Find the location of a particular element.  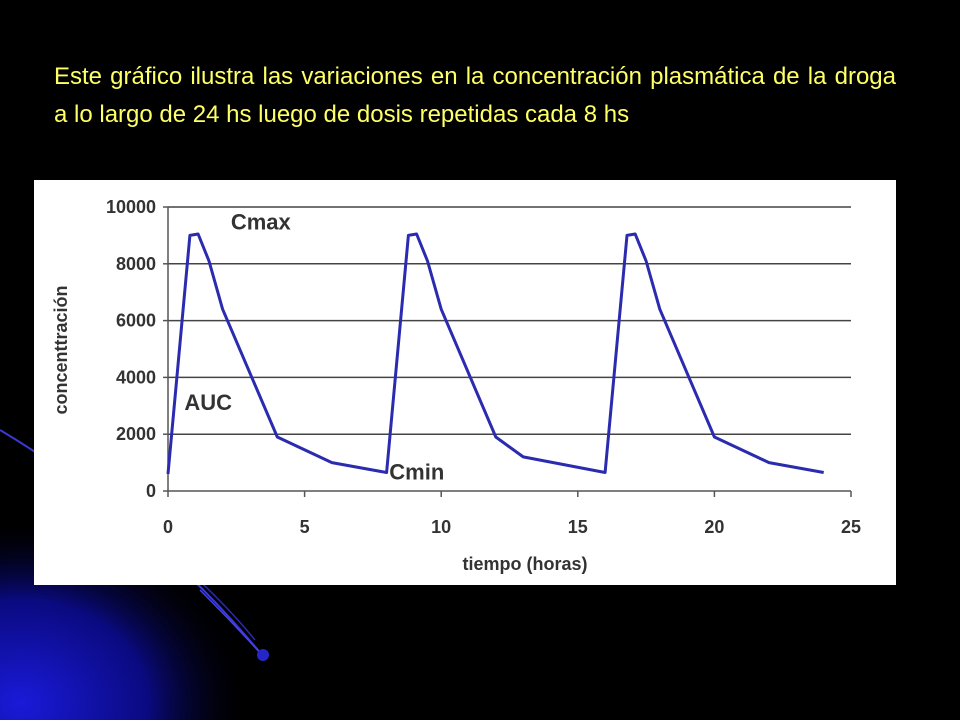

annotation-cmin: Cmin is located at coordinates (416, 472).